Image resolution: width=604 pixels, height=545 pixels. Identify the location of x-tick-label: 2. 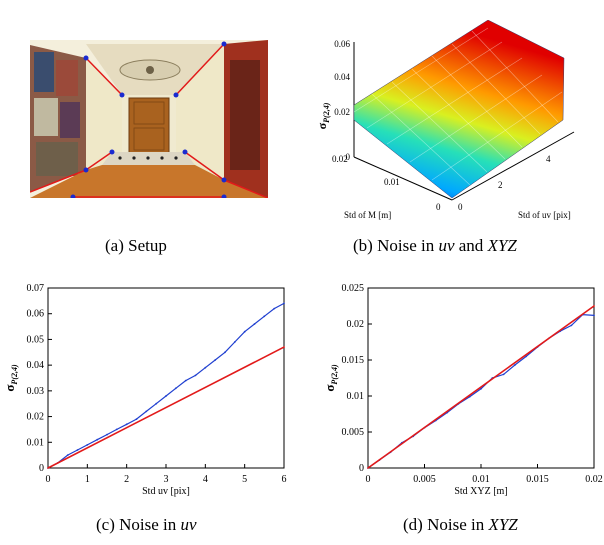
(126, 479).